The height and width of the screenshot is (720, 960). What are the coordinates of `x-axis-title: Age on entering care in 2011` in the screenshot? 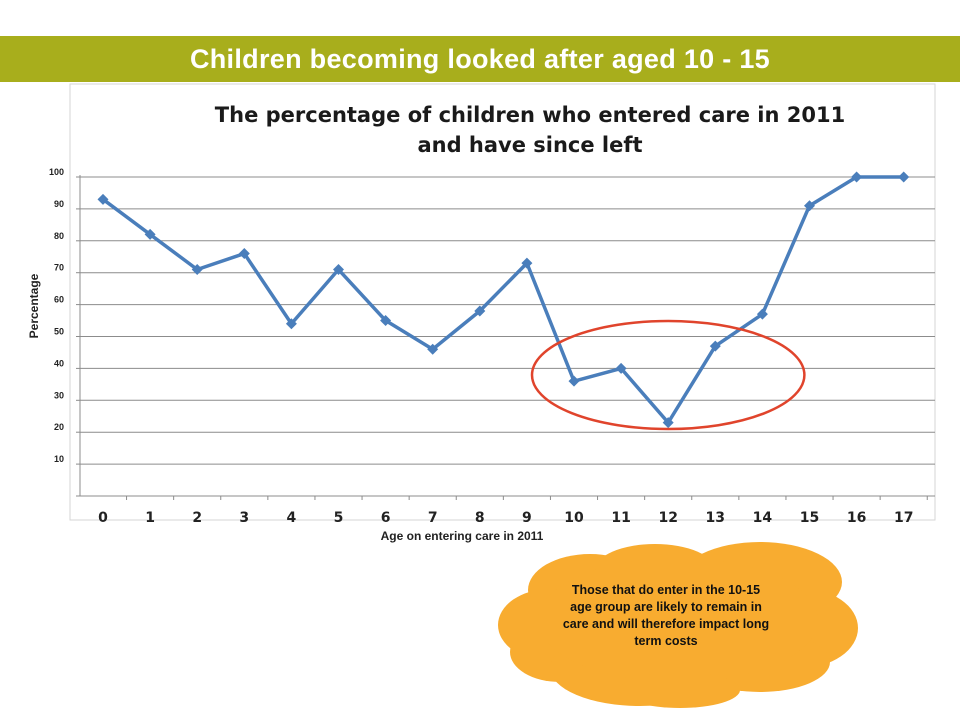 It's located at (462, 536).